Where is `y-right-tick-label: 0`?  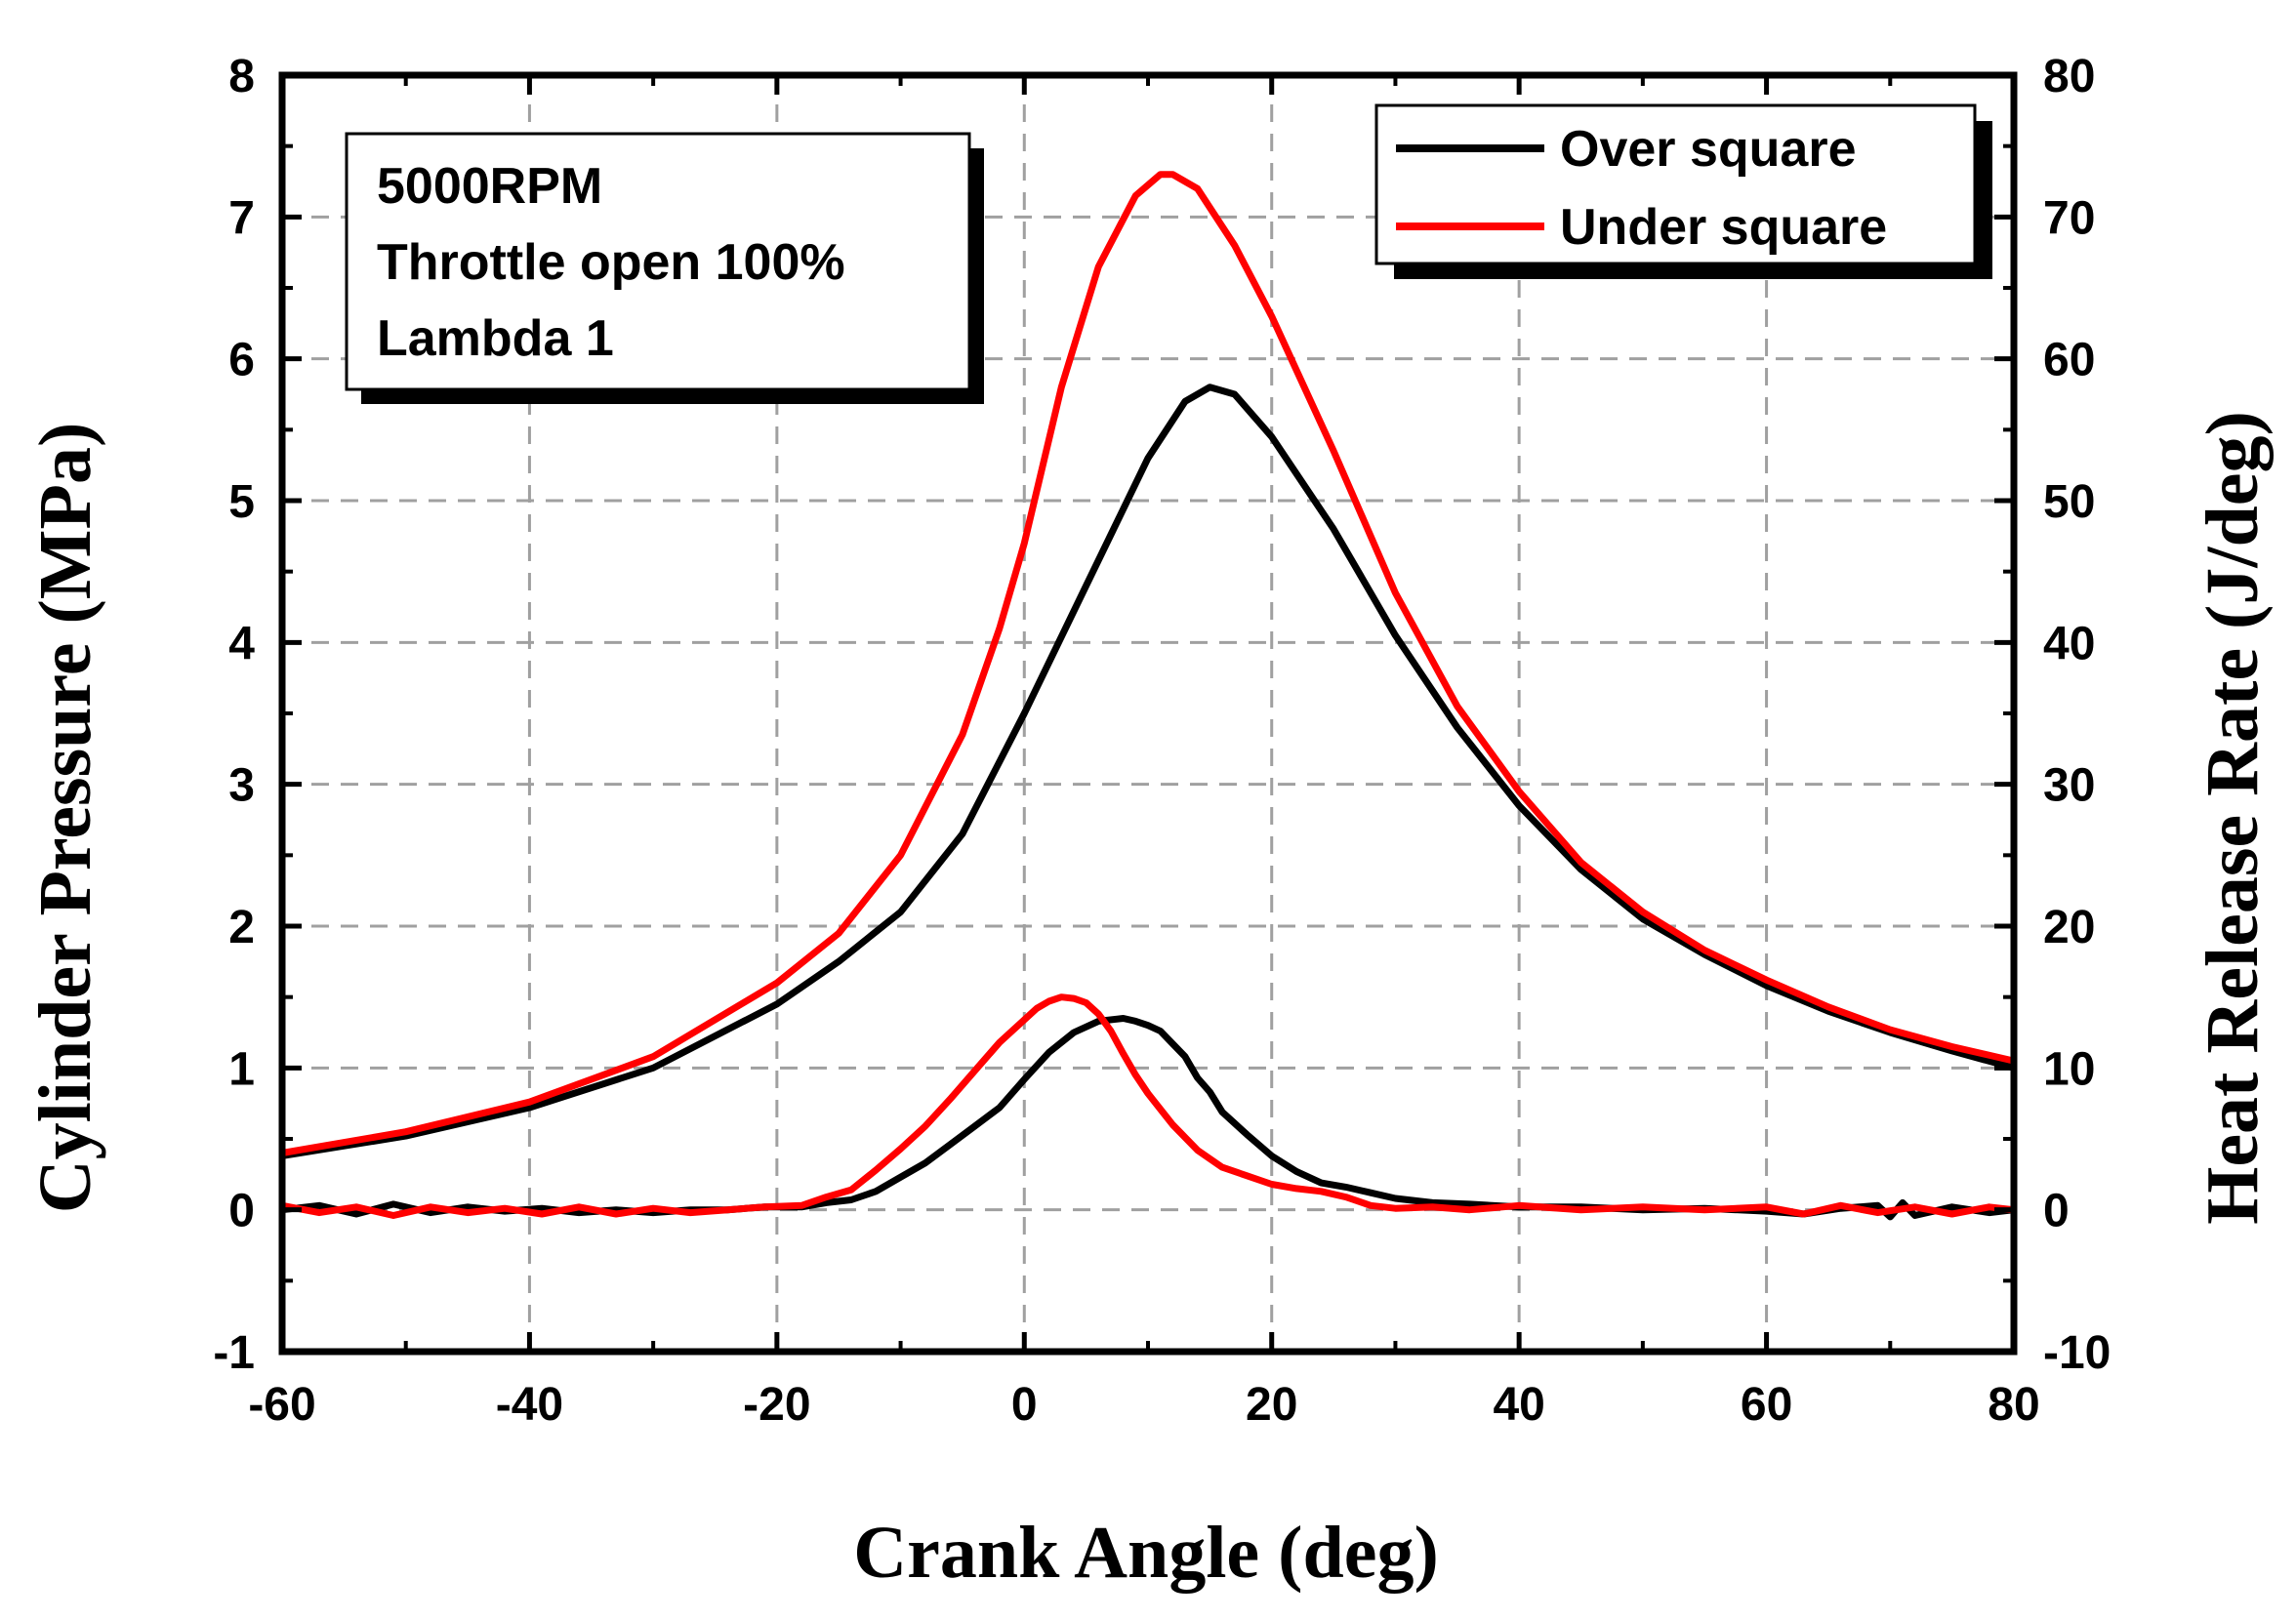
y-right-tick-label: 0 is located at coordinates (2056, 1211).